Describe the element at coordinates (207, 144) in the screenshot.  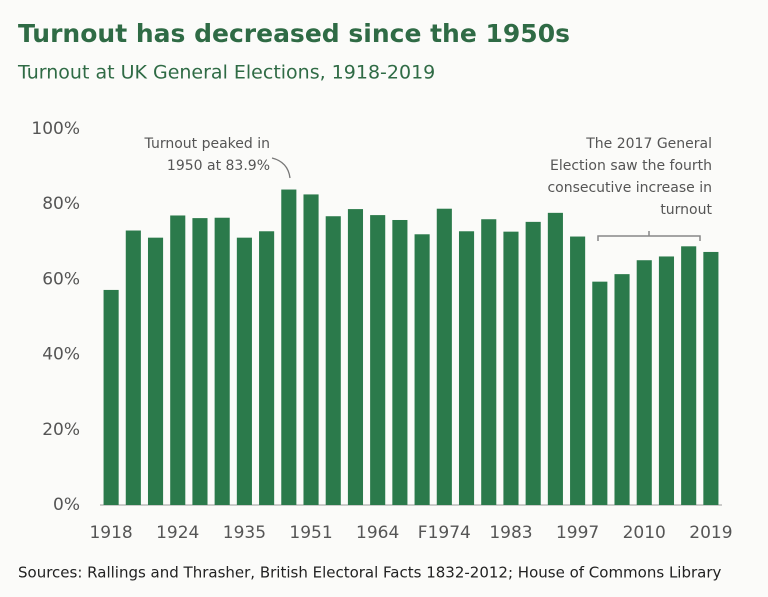
I see `annotation: Turnout peaked in` at that location.